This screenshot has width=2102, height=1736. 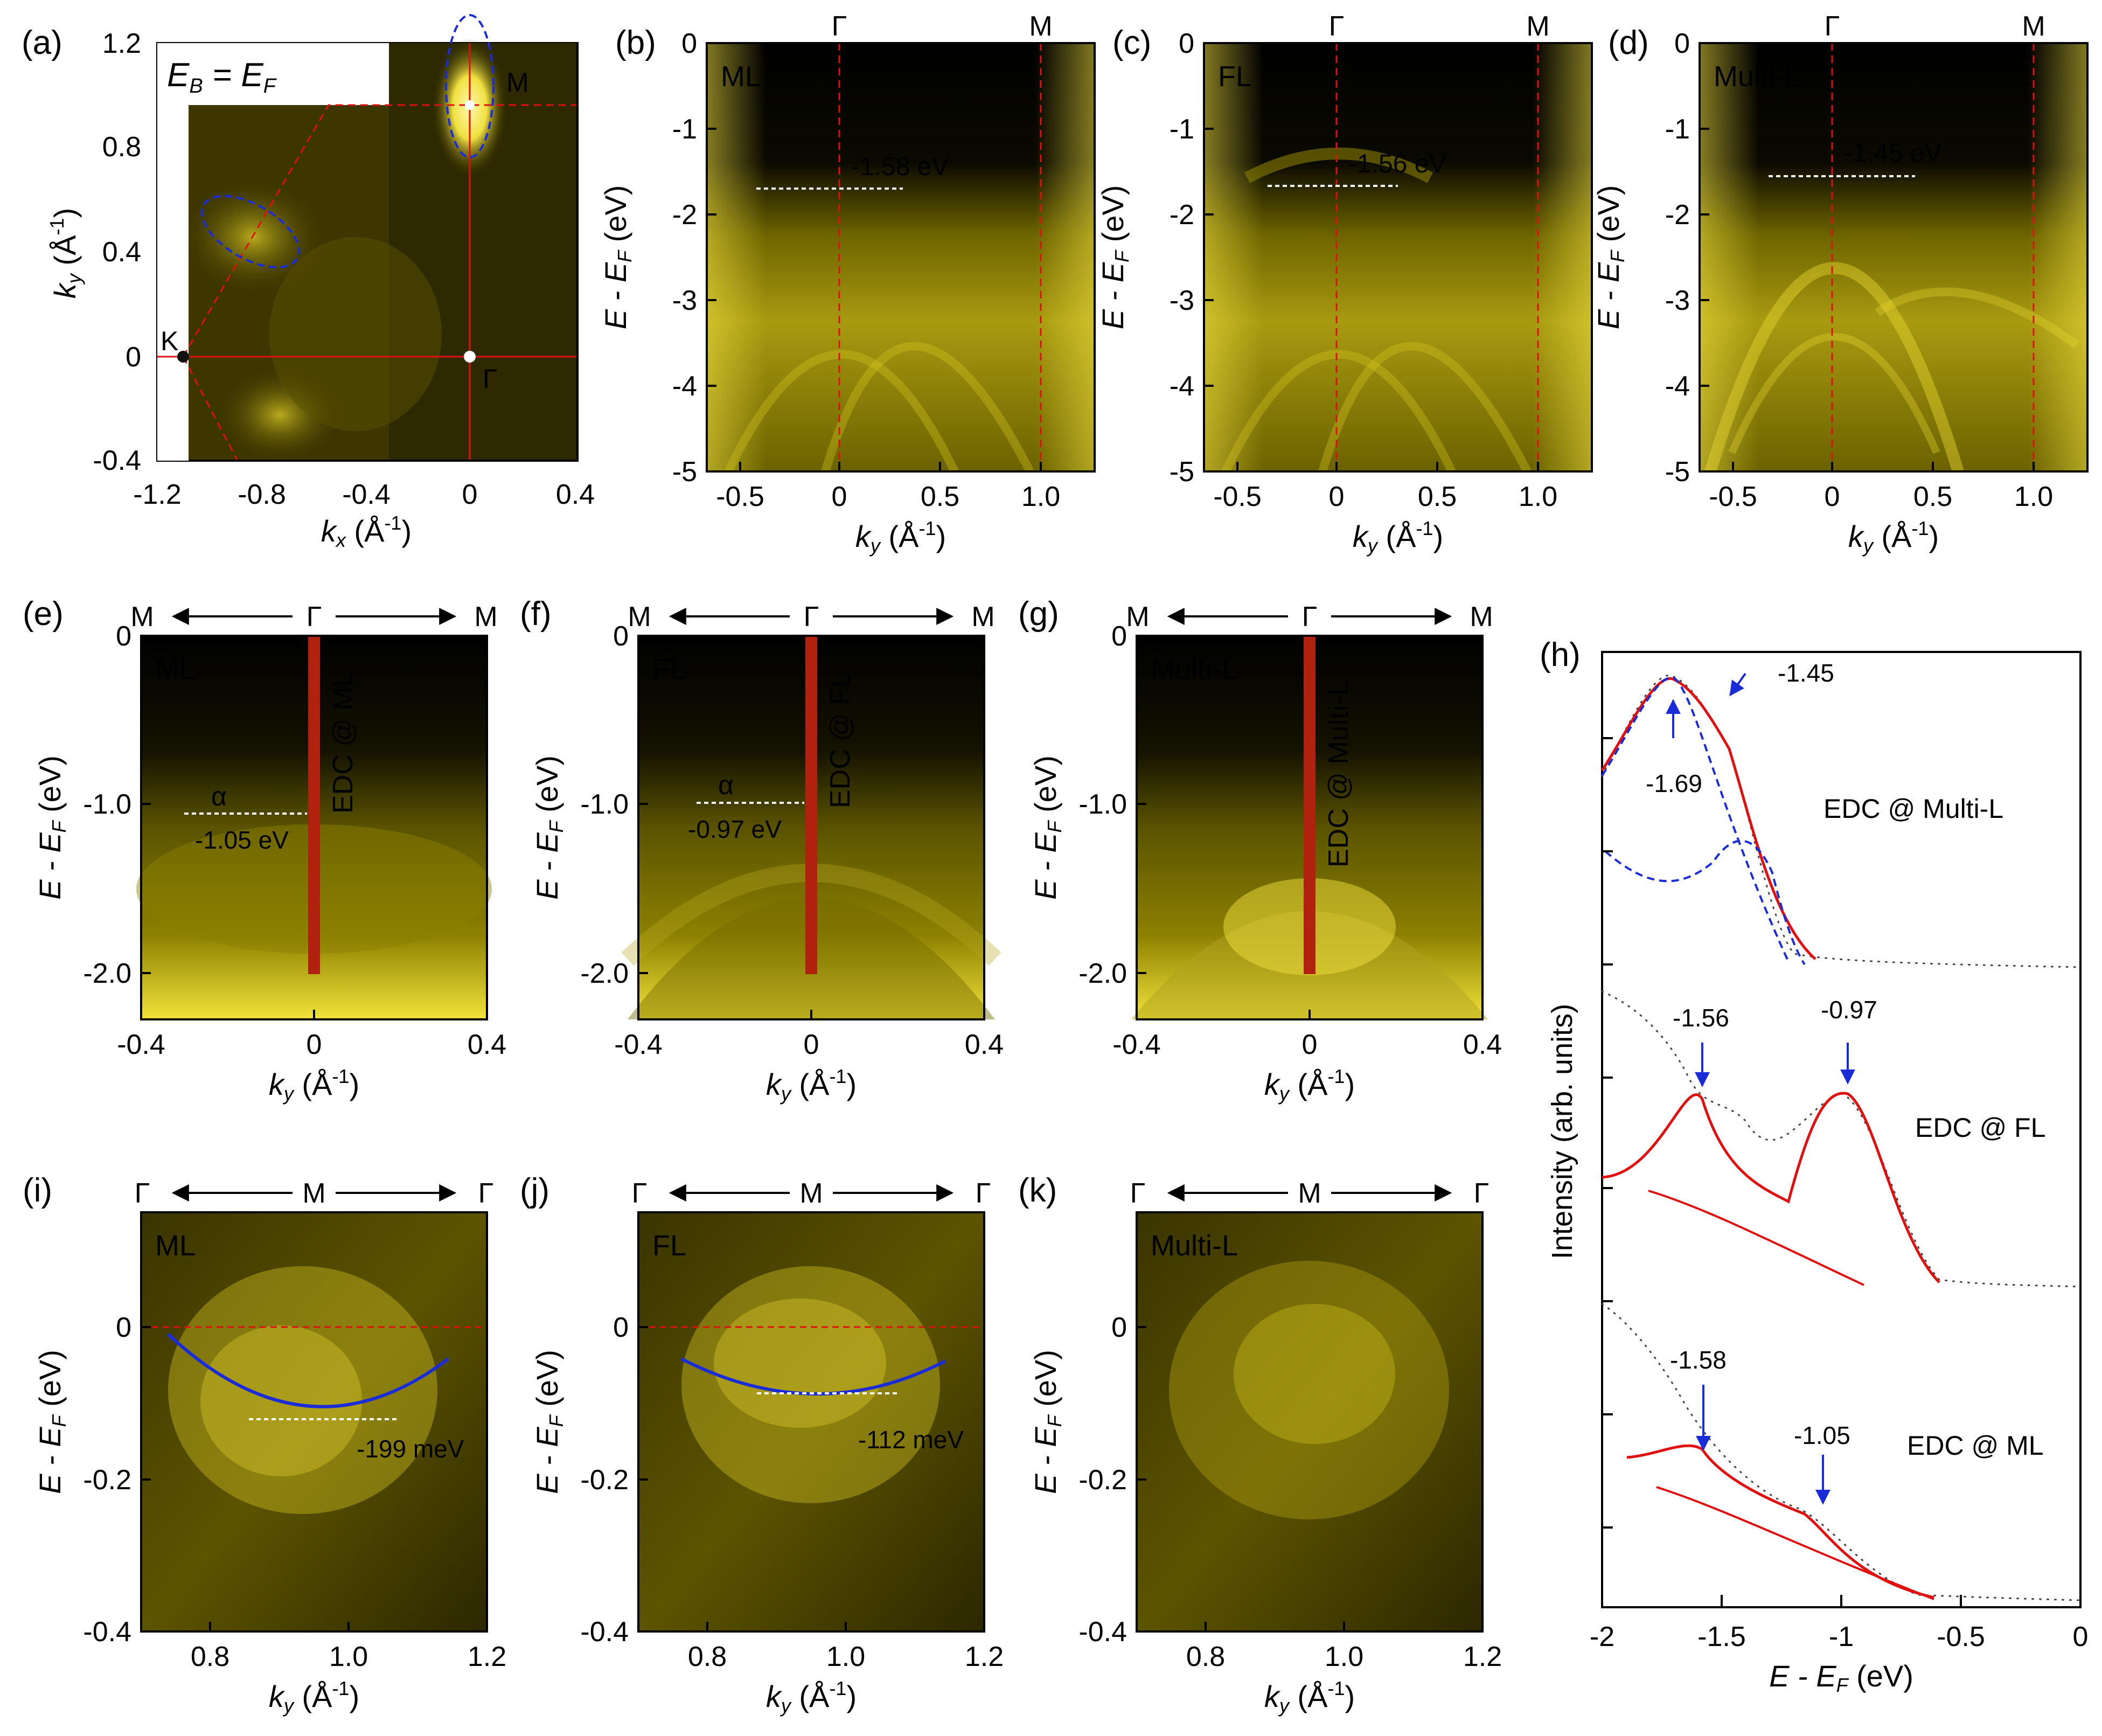 What do you see at coordinates (855, 243) in the screenshot?
I see `panel-b: ML -1.58 eV Γ M (b)` at bounding box center [855, 243].